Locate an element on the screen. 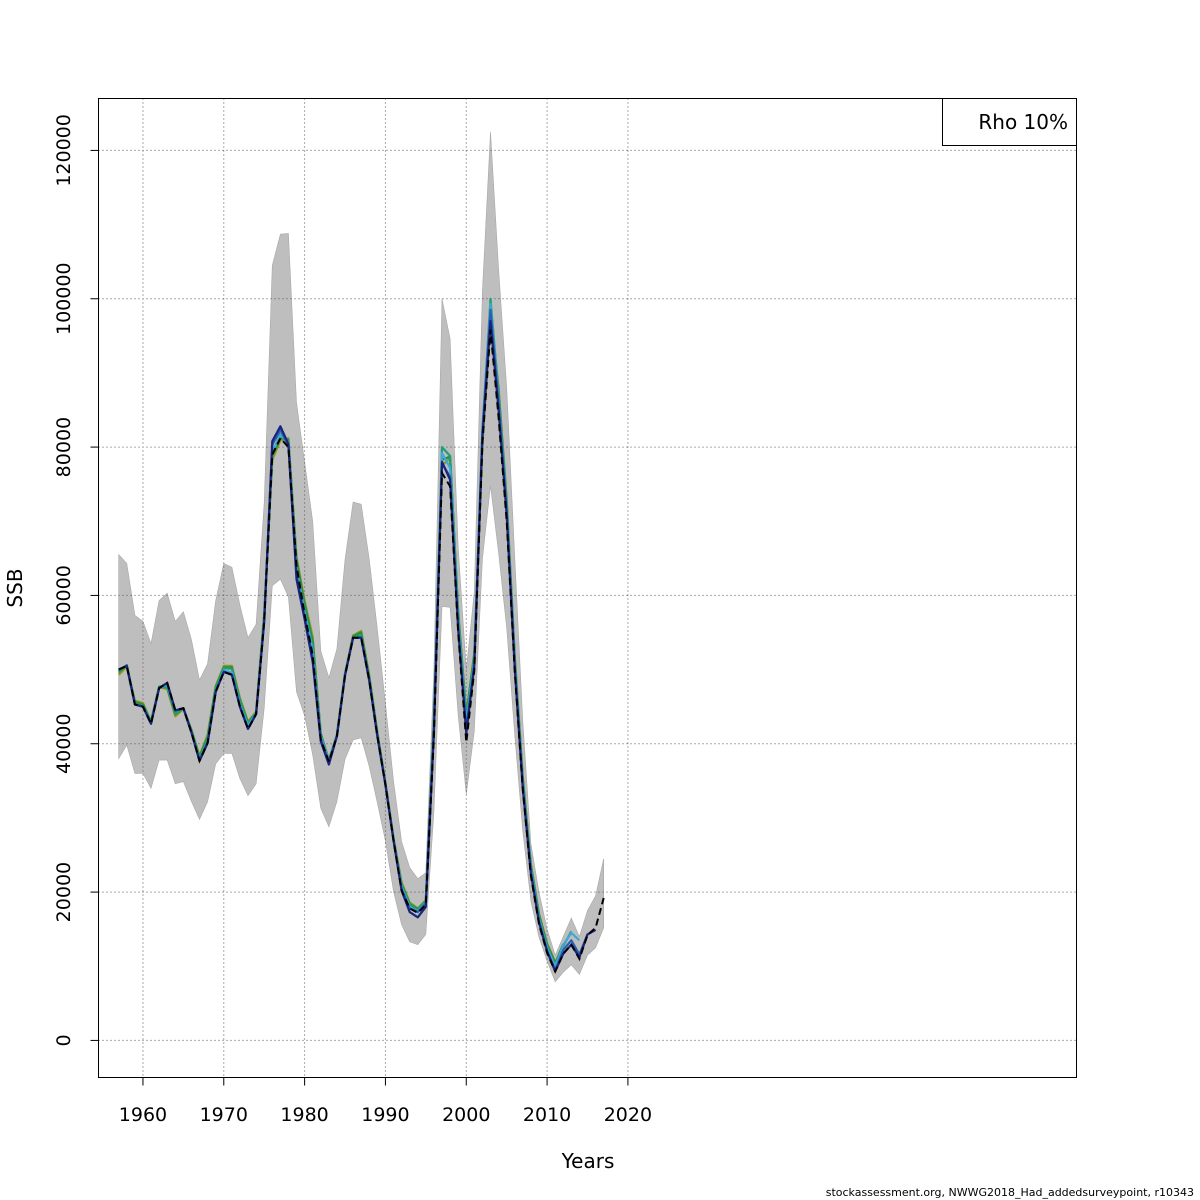 The width and height of the screenshot is (1200, 1200). y-tick-label: 40000 is located at coordinates (64, 744).